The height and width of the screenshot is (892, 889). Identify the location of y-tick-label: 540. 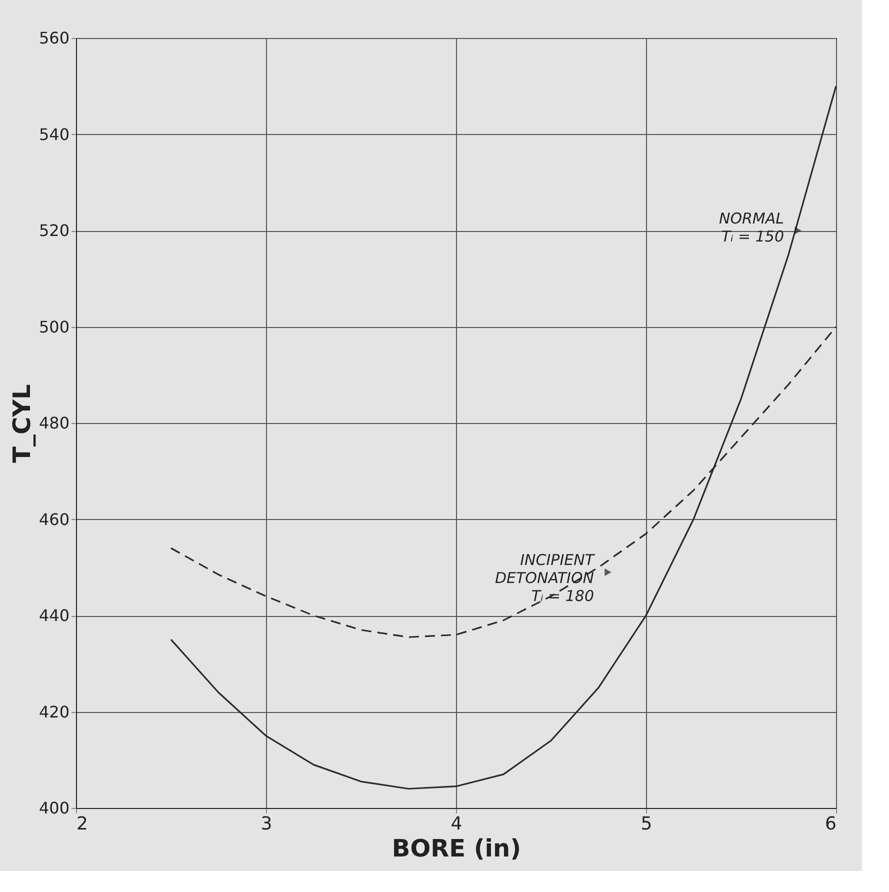
(54, 134).